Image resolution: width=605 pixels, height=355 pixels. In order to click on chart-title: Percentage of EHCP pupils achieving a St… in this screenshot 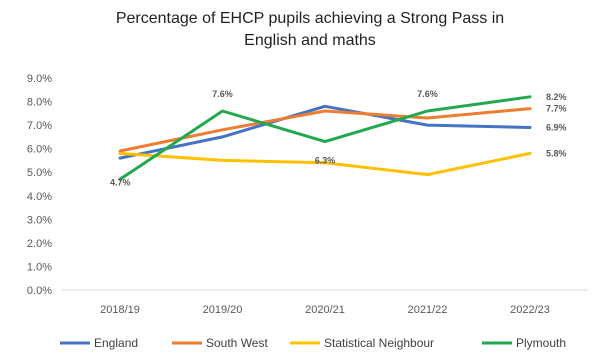, I will do `click(310, 30)`.